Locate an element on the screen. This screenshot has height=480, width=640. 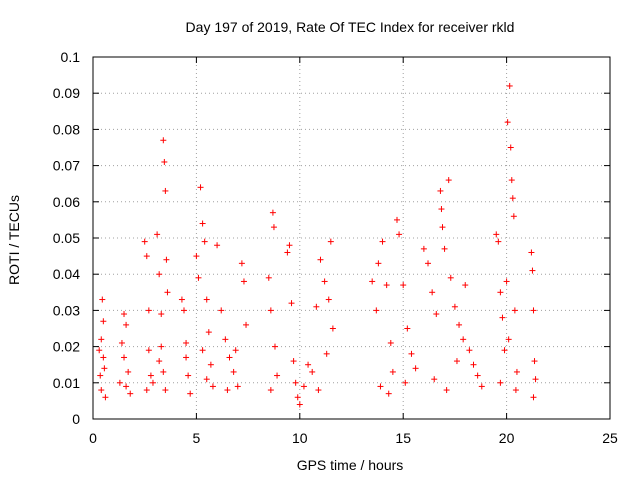
x-tick-label: 0 is located at coordinates (93, 438).